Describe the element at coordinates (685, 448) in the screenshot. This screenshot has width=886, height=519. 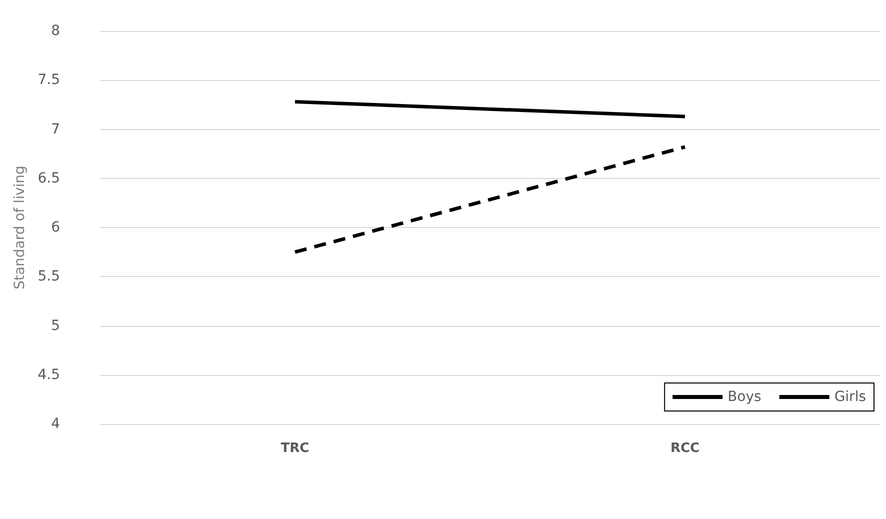
I see `x-tick-label: RCC` at that location.